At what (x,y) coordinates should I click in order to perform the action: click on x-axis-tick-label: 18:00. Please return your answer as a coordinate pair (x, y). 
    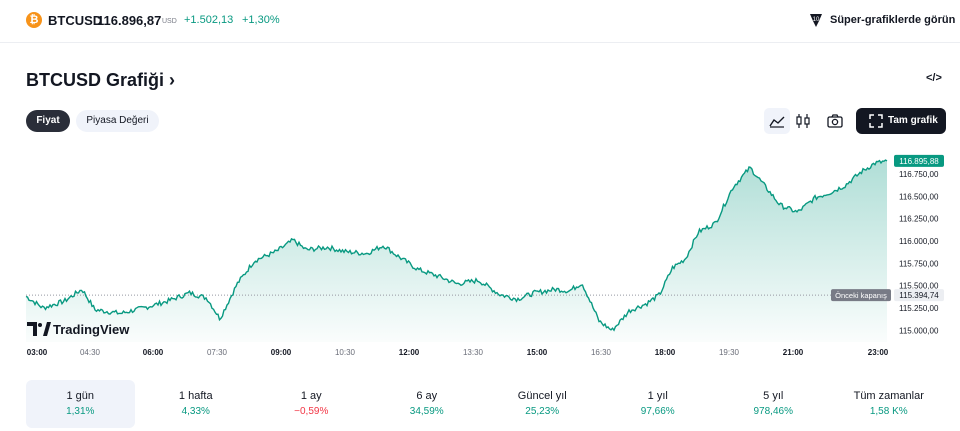
    Looking at the image, I should click on (665, 352).